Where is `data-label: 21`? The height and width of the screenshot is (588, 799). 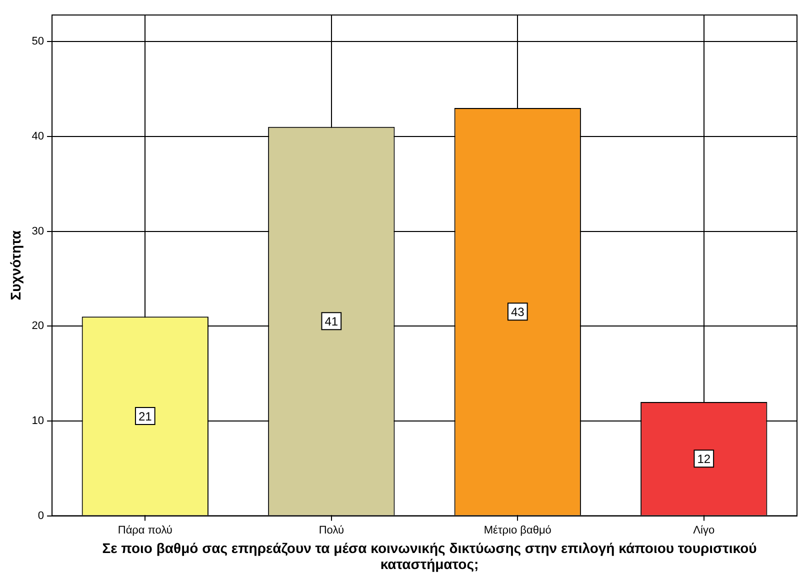 data-label: 21 is located at coordinates (145, 416).